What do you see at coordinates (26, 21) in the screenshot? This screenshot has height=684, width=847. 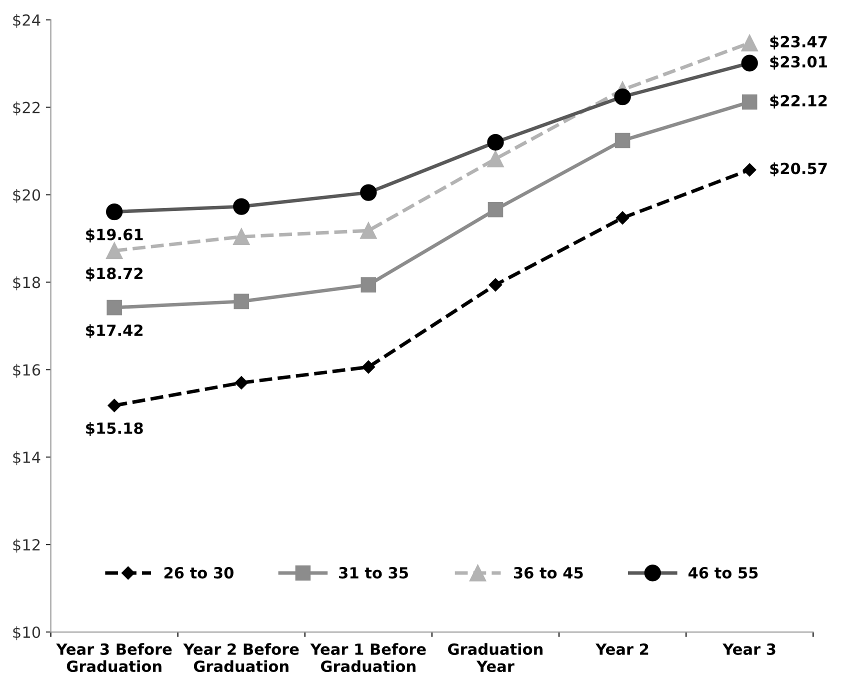 I see `y-tick-label: $24` at bounding box center [26, 21].